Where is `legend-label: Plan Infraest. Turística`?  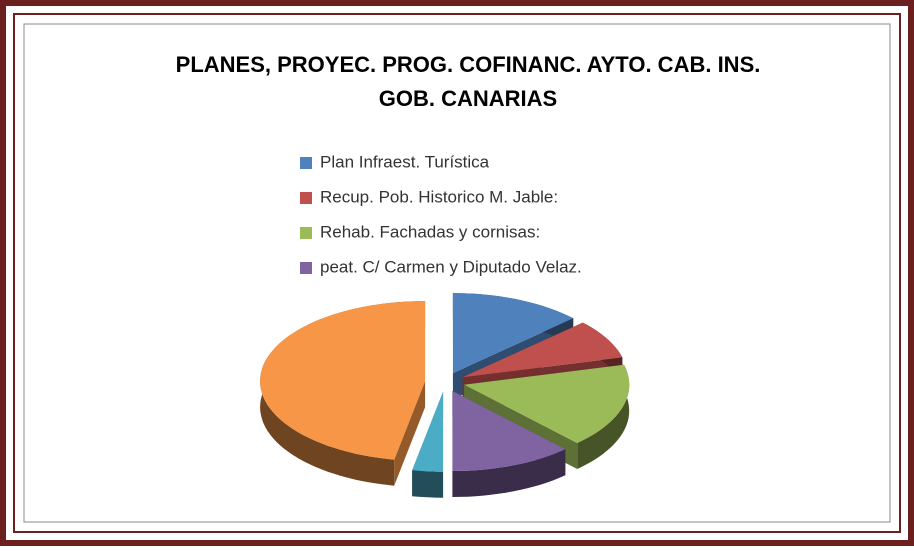
legend-label: Plan Infraest. Turística is located at coordinates (405, 161).